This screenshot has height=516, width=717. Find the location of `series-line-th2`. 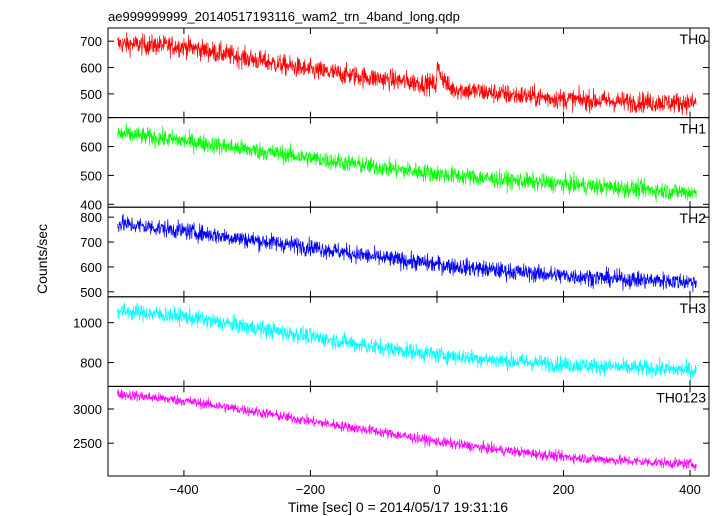

series-line-th2 is located at coordinates (407, 253).